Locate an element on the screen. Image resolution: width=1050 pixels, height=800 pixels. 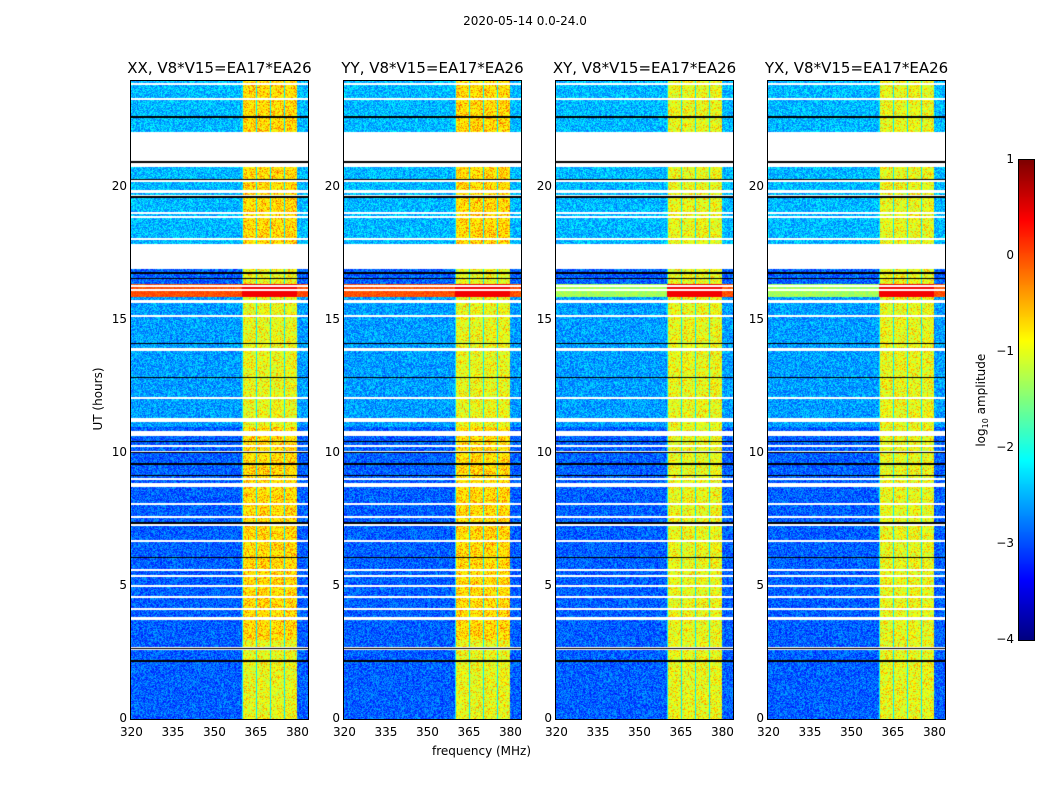
colorbar-tick-label: −3 is located at coordinates (1005, 543).